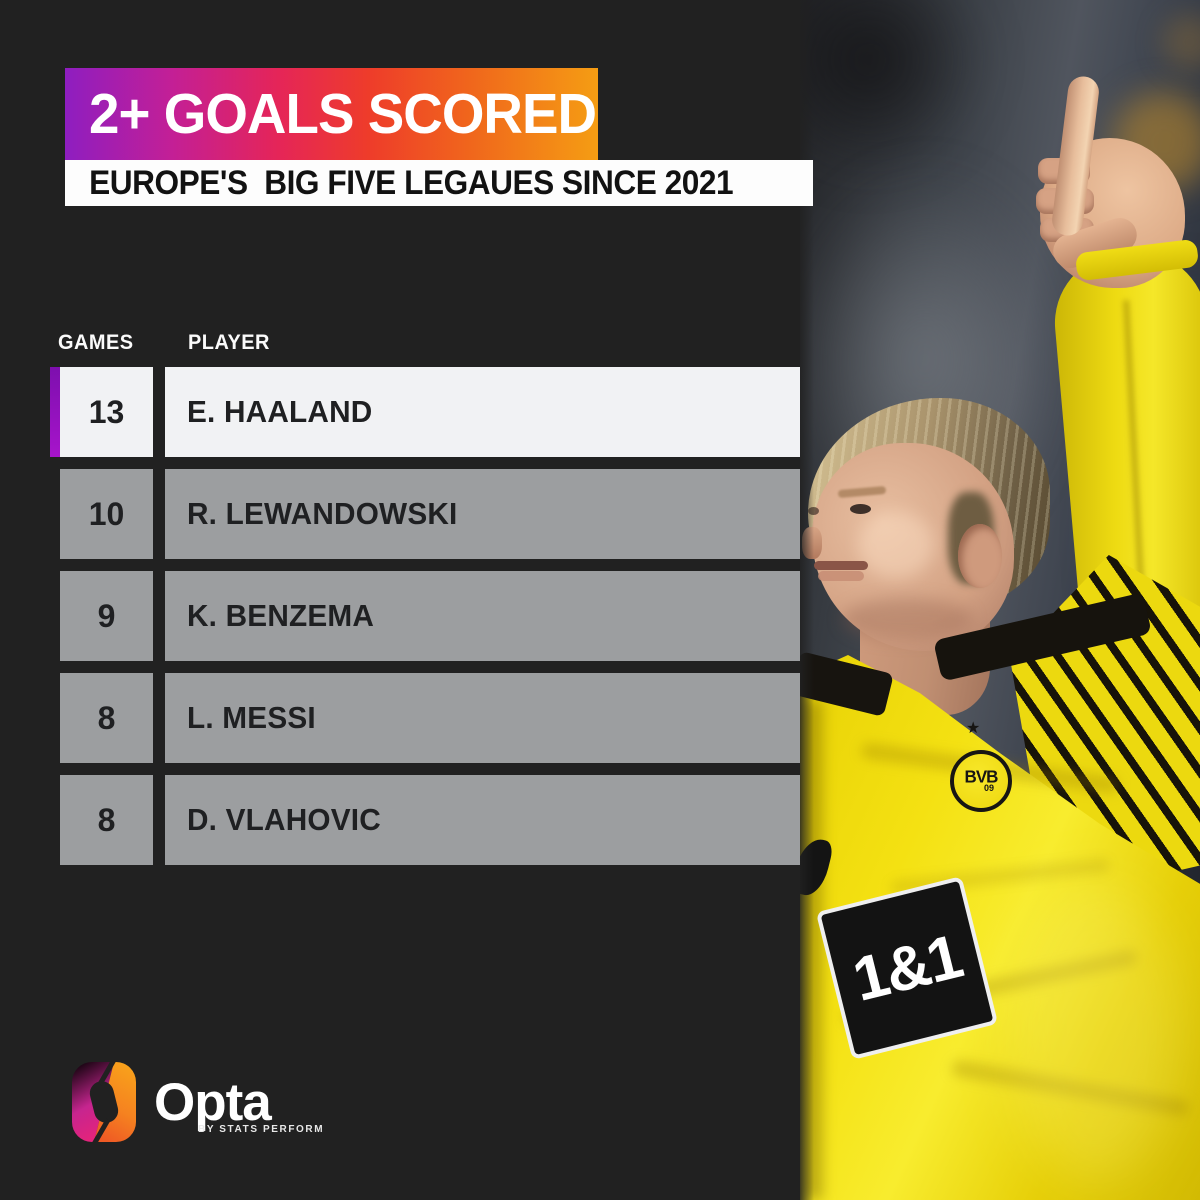 This screenshot has width=1200, height=1200. Describe the element at coordinates (980, 556) in the screenshot. I see `ear` at that location.